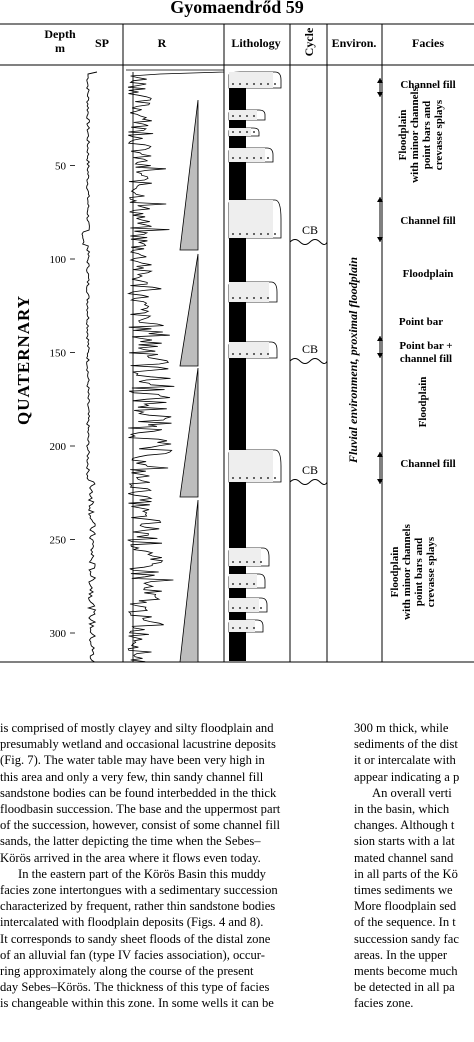  Describe the element at coordinates (58, 541) in the screenshot. I see `depth-tick-label: 250` at that location.